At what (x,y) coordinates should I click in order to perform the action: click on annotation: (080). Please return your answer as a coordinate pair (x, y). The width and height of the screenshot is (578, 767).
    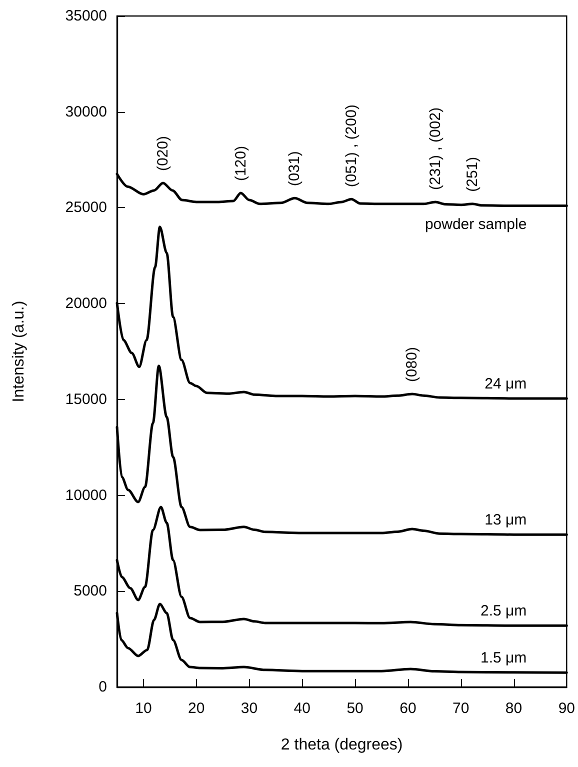
    Looking at the image, I should click on (412, 364).